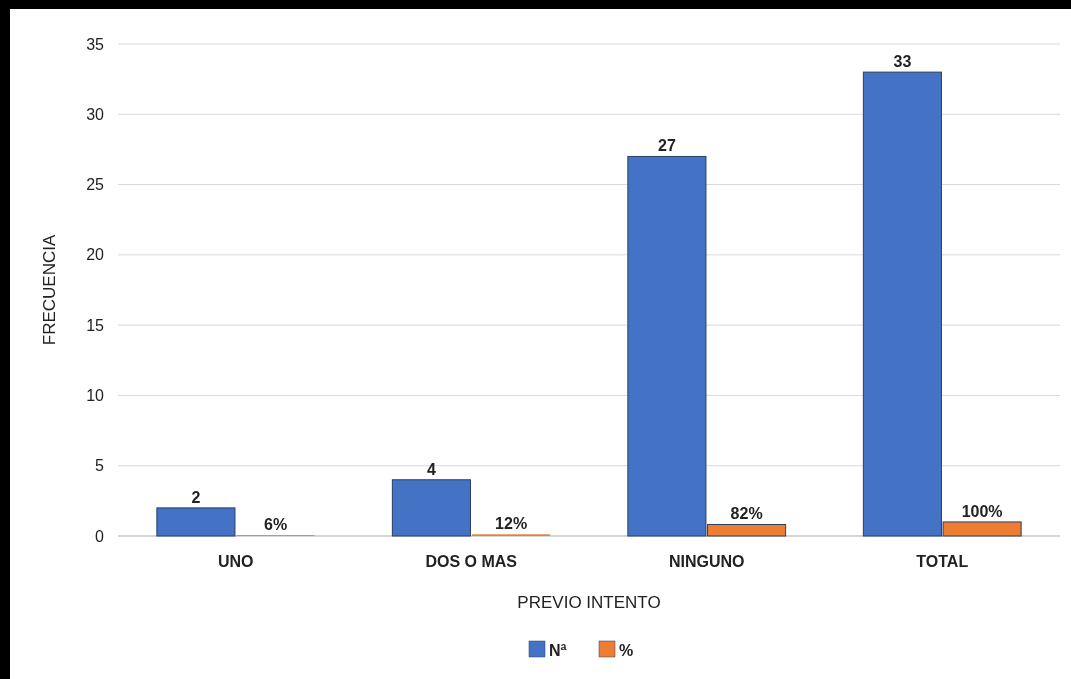 Image resolution: width=1071 pixels, height=679 pixels. What do you see at coordinates (95, 325) in the screenshot?
I see `y-tick-label: 15` at bounding box center [95, 325].